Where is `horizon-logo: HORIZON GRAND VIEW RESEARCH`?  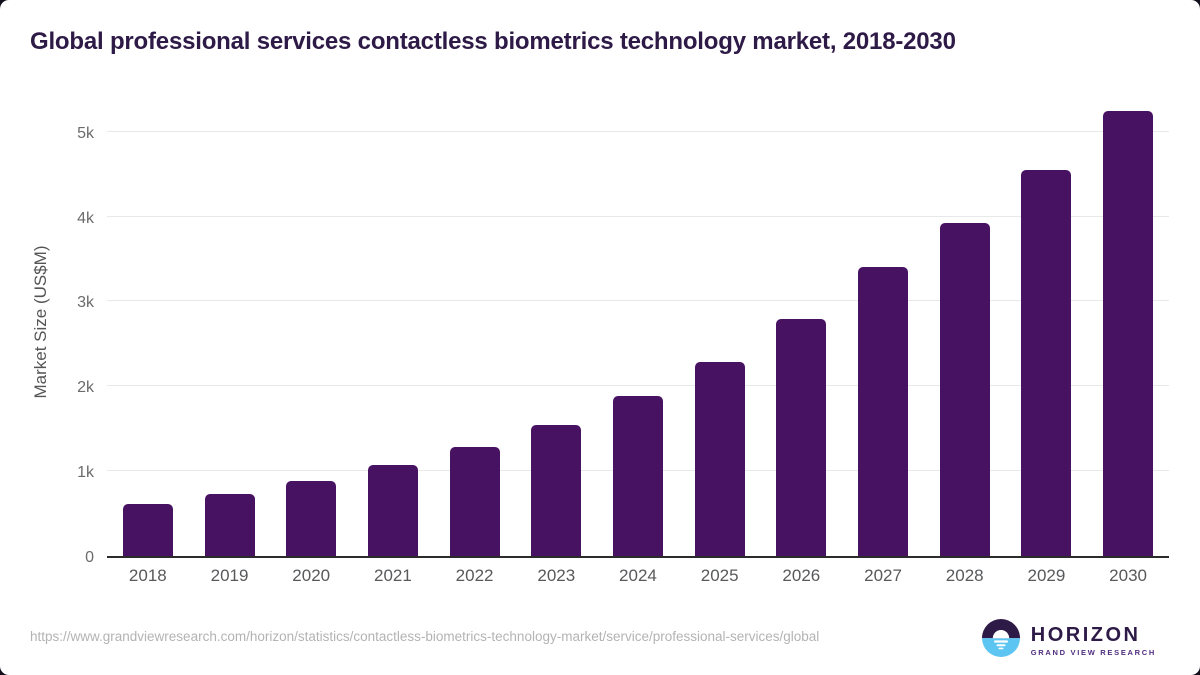 horizon-logo: HORIZON GRAND VIEW RESEARCH is located at coordinates (1068, 640).